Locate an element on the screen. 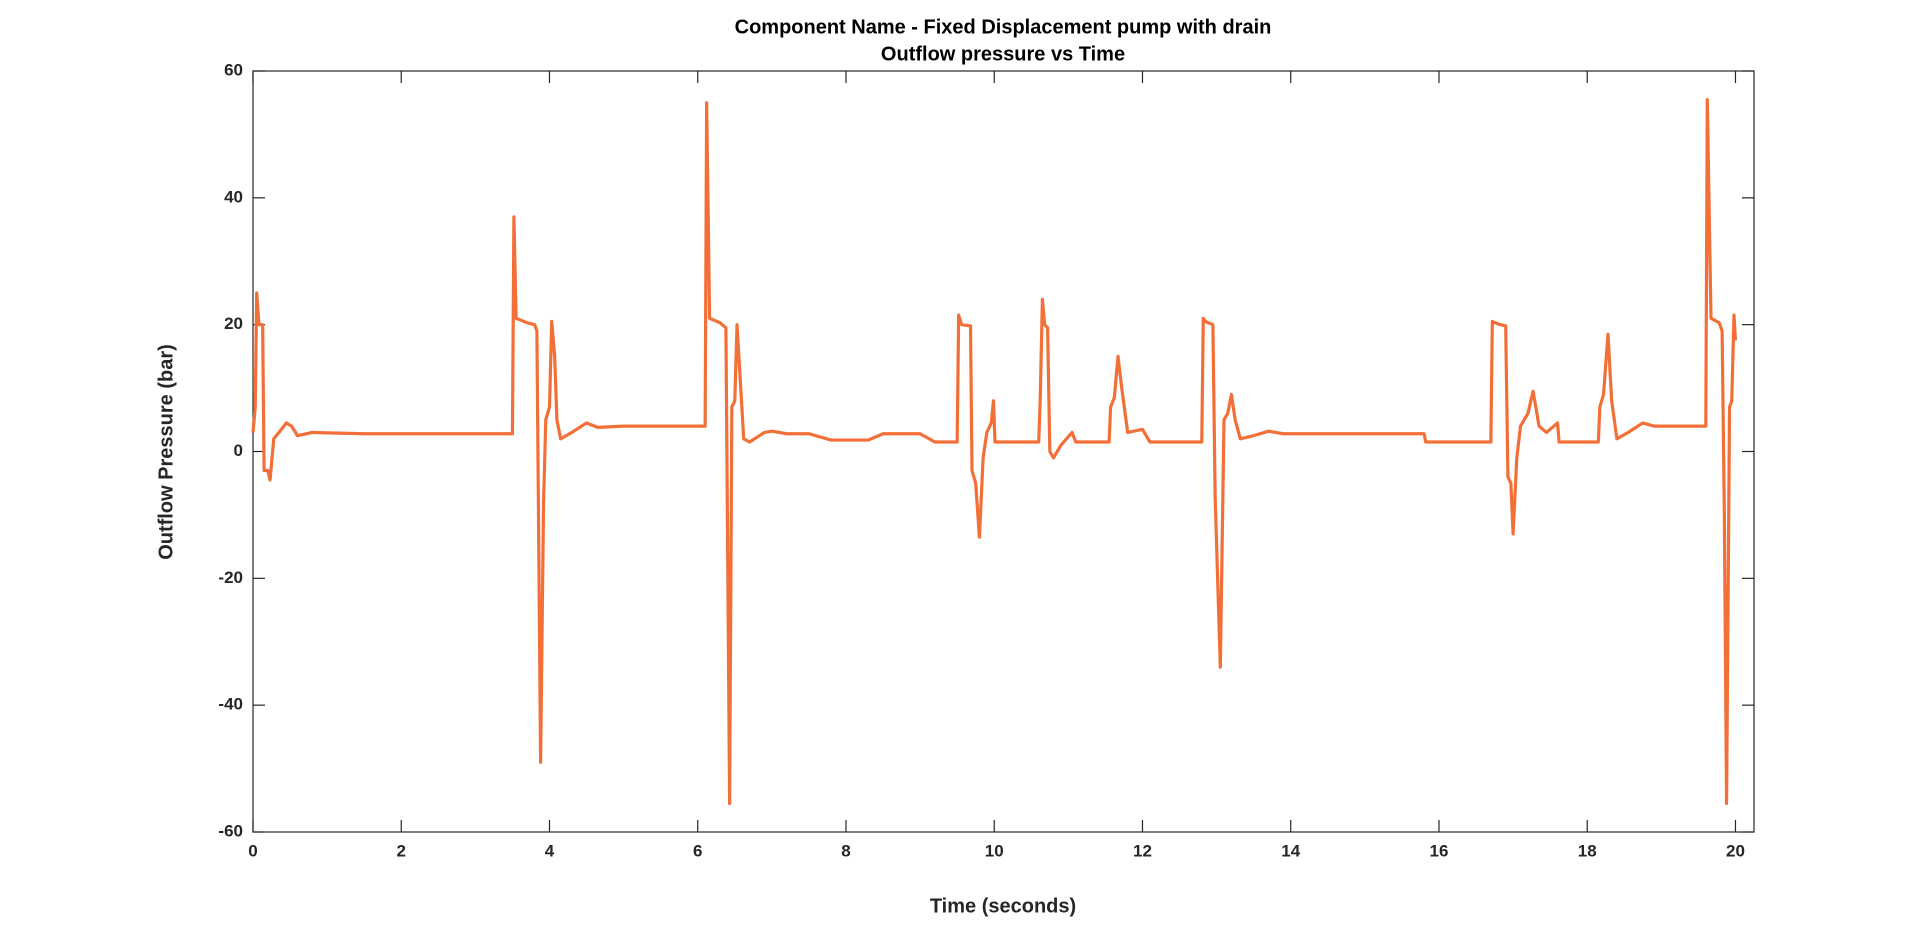  x-tick-label: 4 is located at coordinates (550, 850).